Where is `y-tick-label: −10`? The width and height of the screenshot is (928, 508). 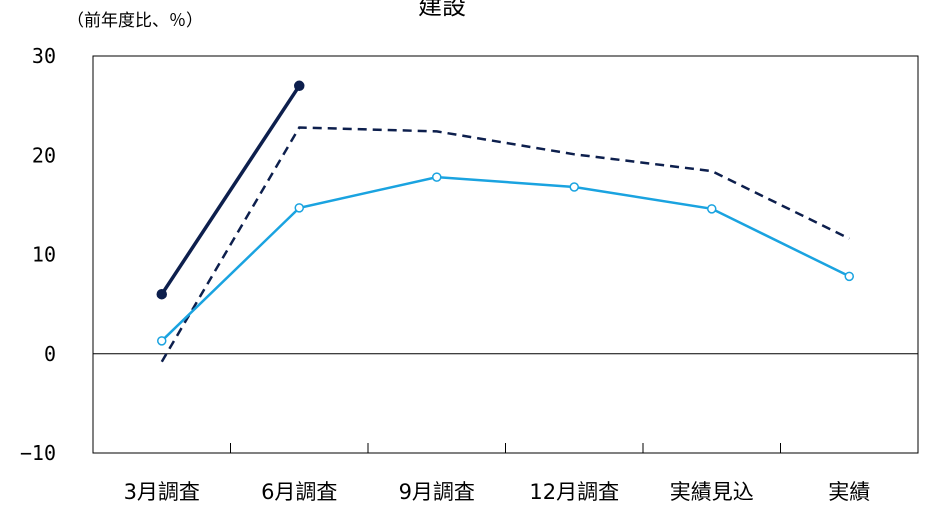
y-tick-label: −10 is located at coordinates (38, 453).